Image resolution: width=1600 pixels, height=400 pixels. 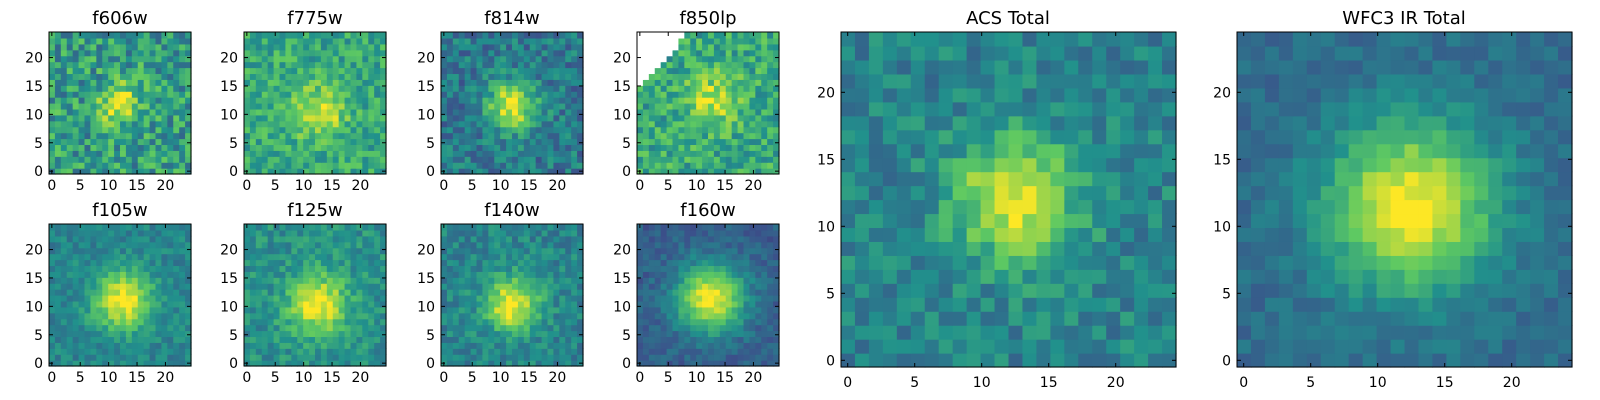 What do you see at coordinates (119, 18) in the screenshot?
I see `panel-title: f606w` at bounding box center [119, 18].